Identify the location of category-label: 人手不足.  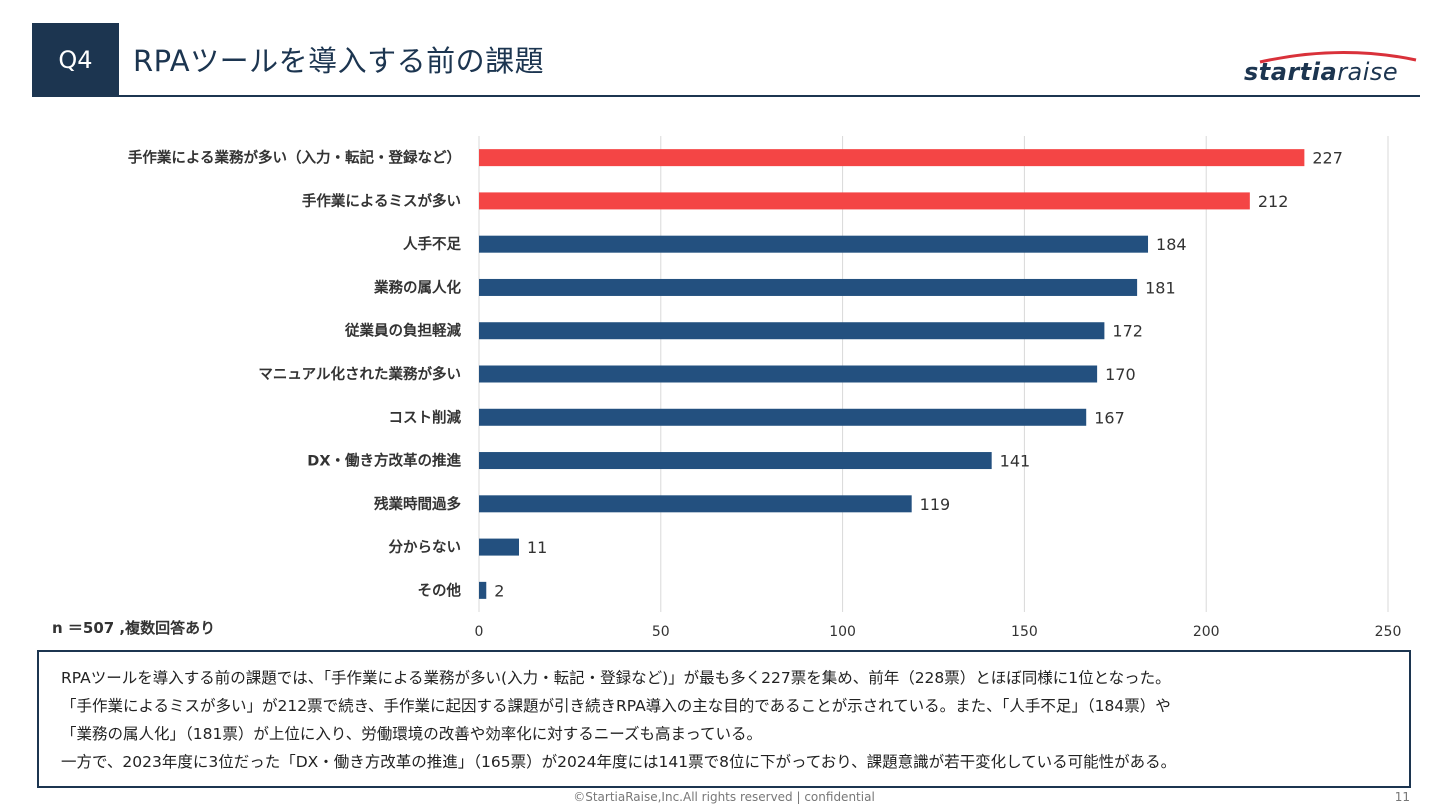
(432, 244).